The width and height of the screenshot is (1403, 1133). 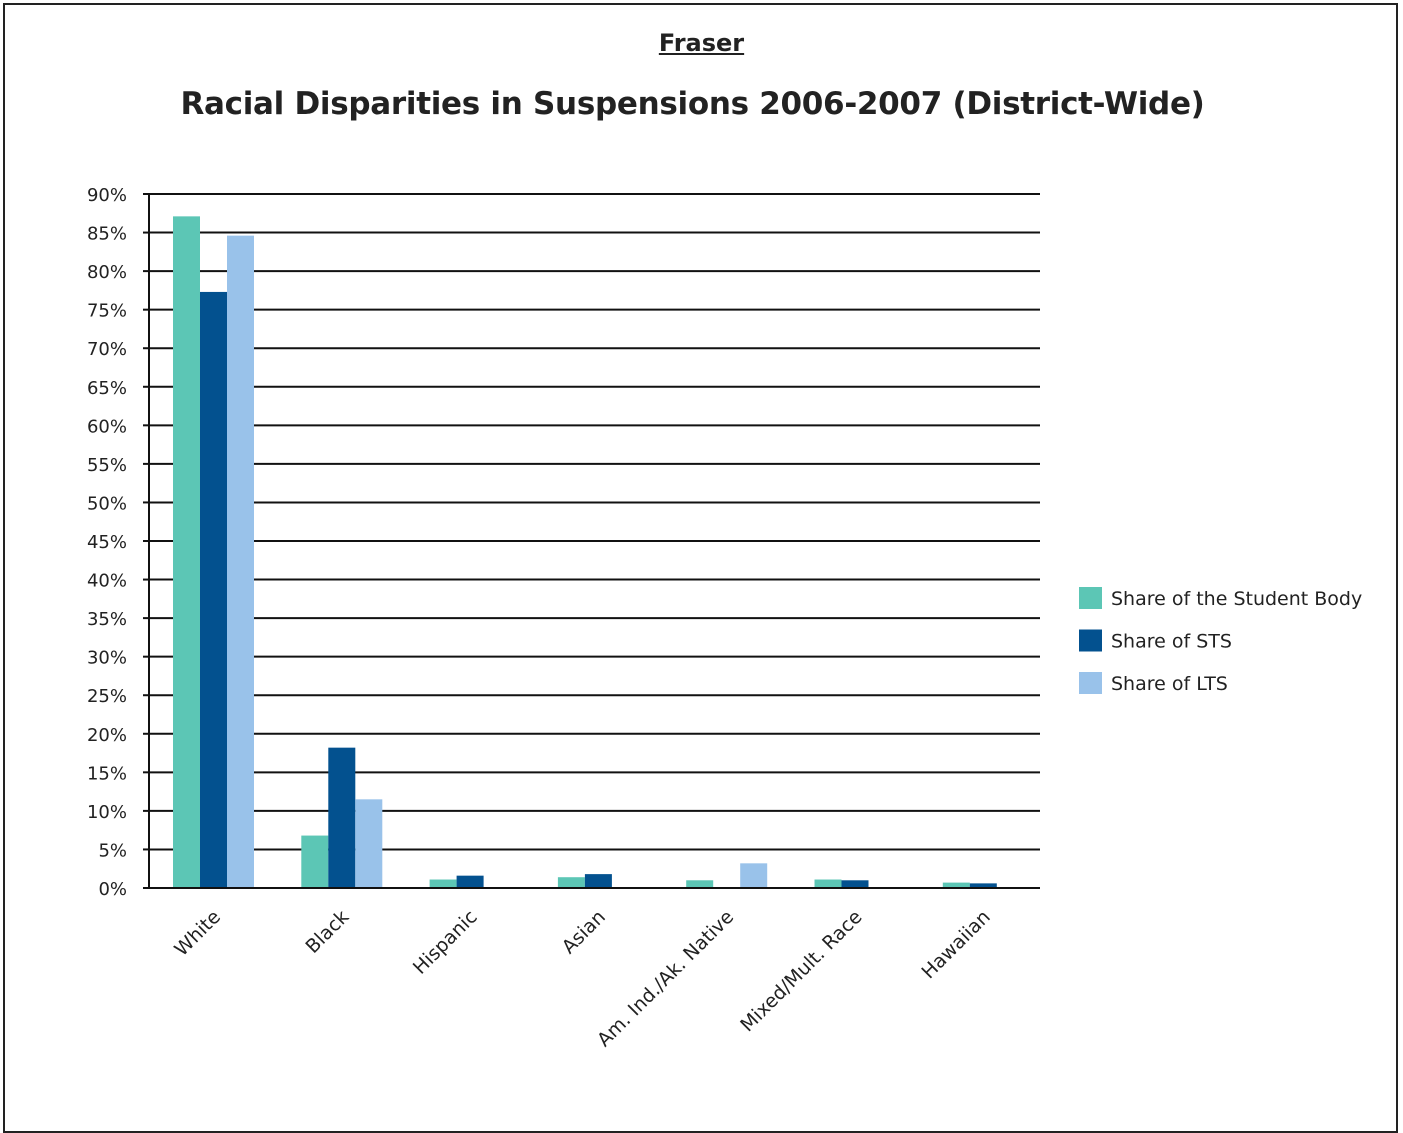 I want to click on y-tick-label: 5%, so click(x=112, y=850).